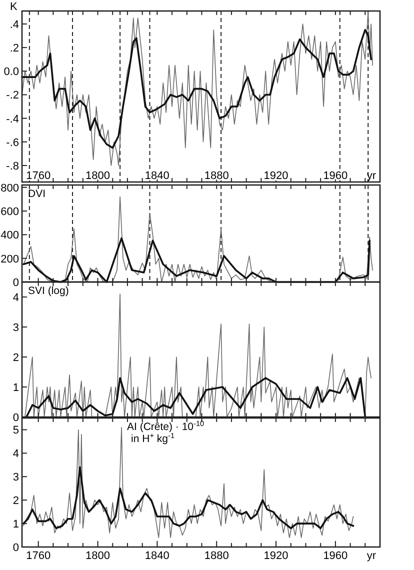 The width and height of the screenshot is (414, 570). I want to click on x-tick-label: 1760, so click(38, 556).